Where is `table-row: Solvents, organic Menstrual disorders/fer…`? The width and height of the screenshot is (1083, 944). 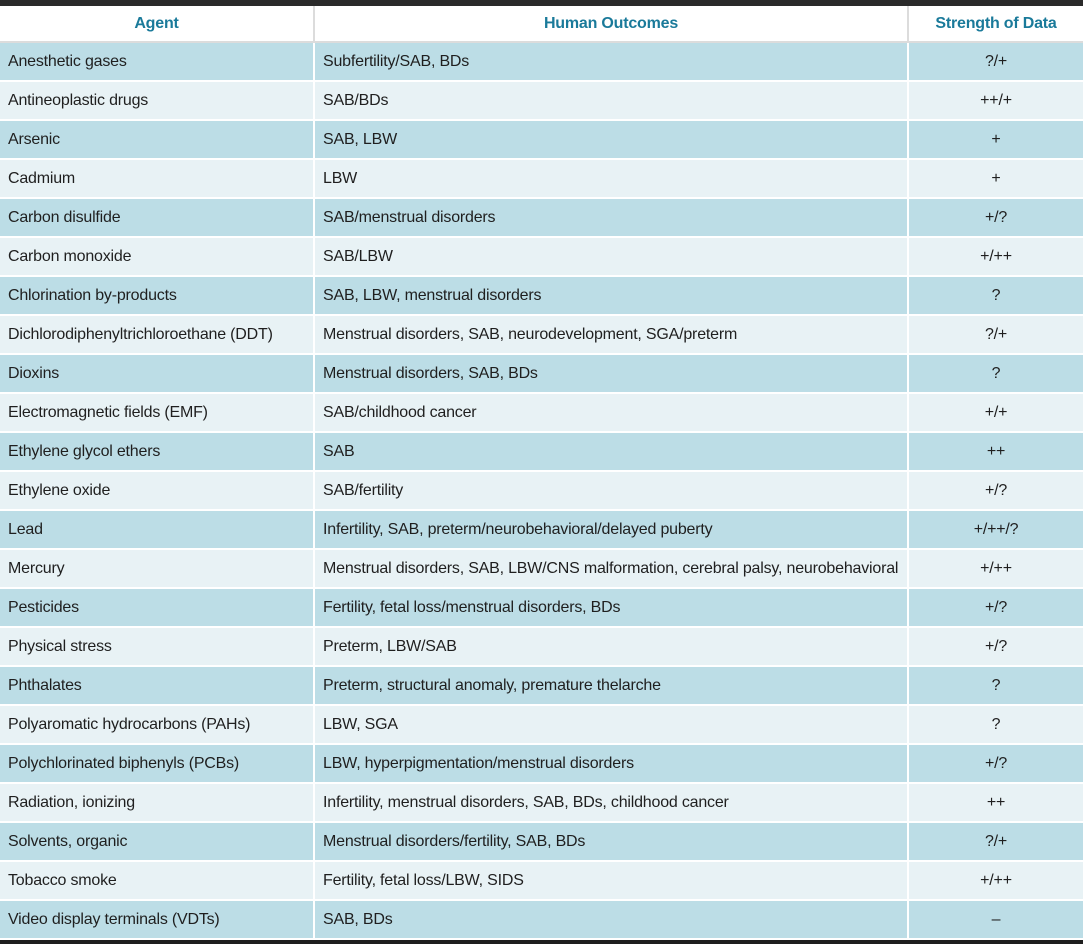 table-row: Solvents, organic Menstrual disorders/fer… is located at coordinates (541, 842).